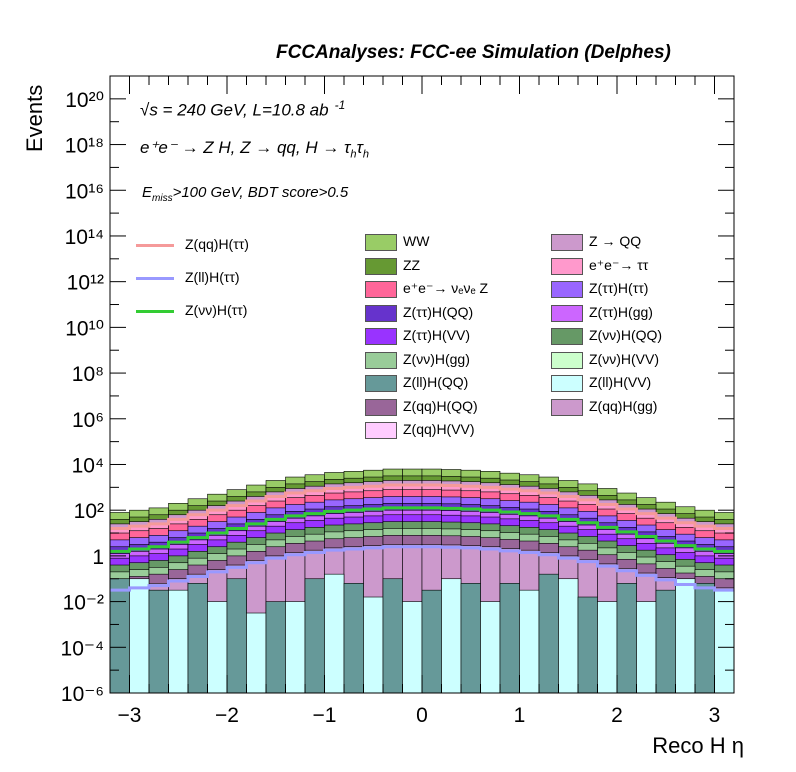 The image size is (796, 772). Describe the element at coordinates (34, 118) in the screenshot. I see `y-axis-label: Events` at that location.